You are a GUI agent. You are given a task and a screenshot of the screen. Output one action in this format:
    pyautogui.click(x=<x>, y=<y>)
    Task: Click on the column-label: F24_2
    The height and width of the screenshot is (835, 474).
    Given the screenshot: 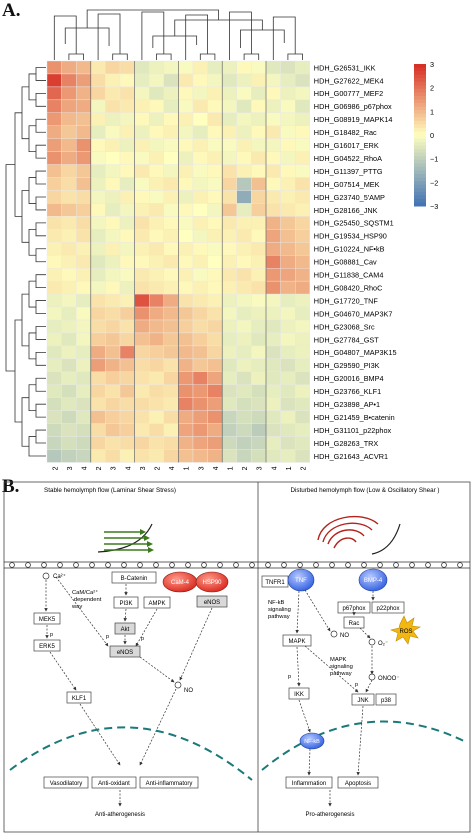 What is the action you would take?
    pyautogui.click(x=98, y=468)
    